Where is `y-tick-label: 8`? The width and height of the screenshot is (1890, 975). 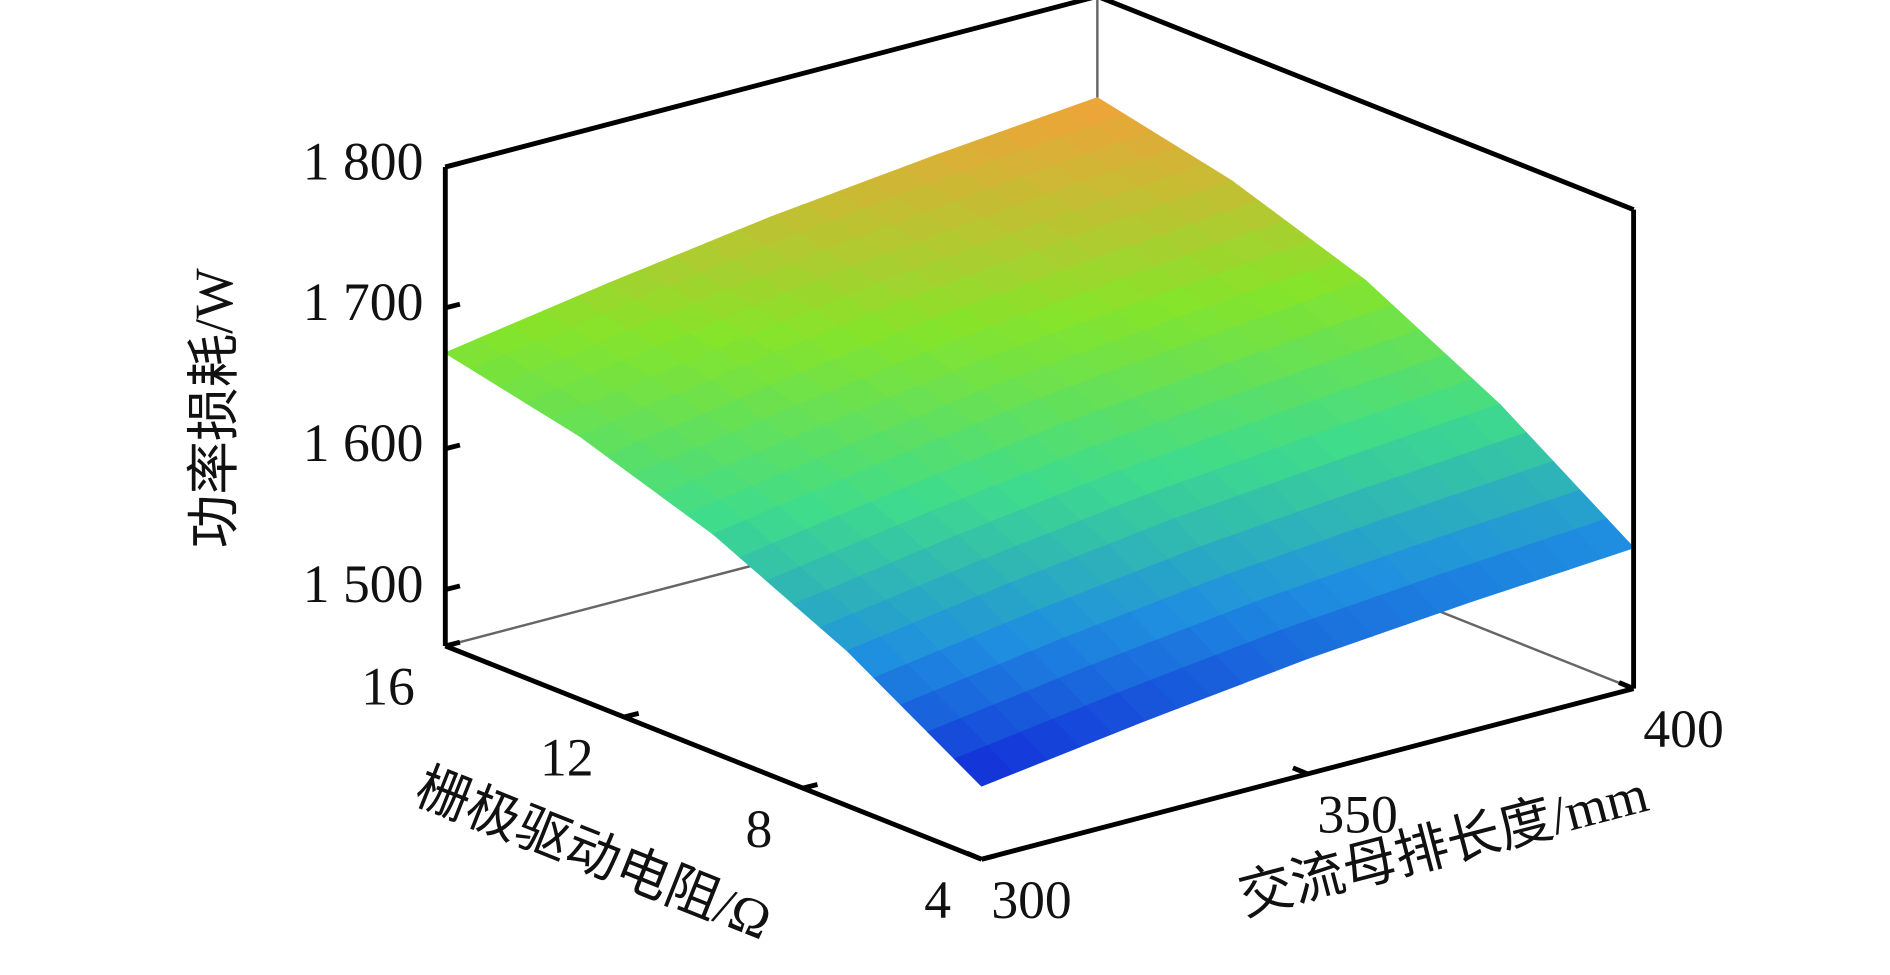
y-tick-label: 8 is located at coordinates (759, 829).